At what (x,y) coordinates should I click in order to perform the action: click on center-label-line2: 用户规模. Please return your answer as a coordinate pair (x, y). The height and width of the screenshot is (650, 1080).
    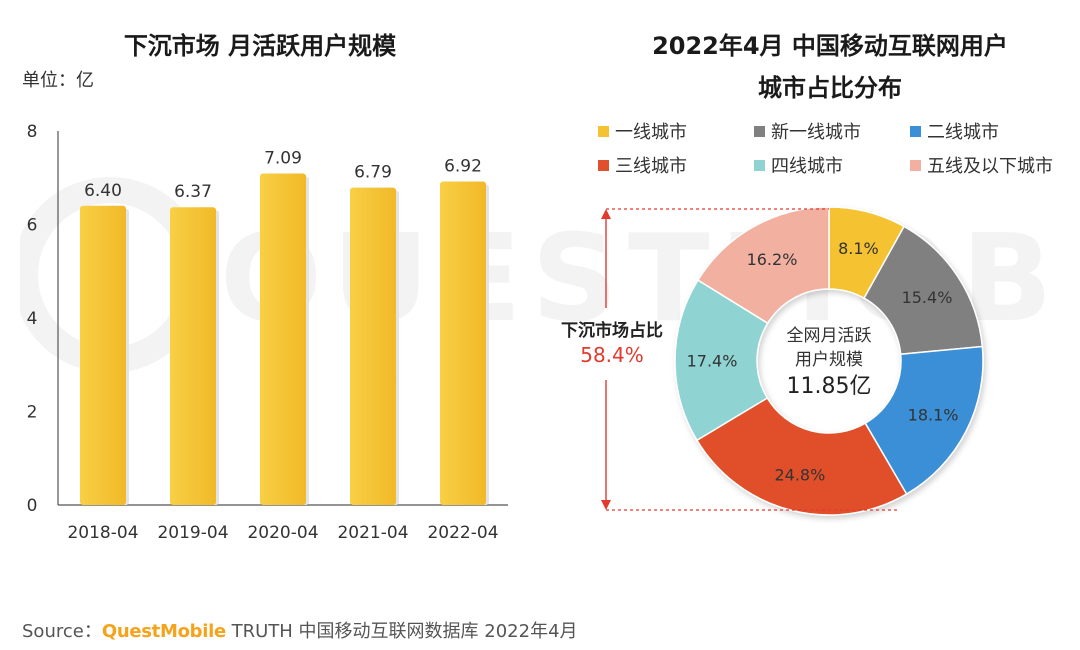
    Looking at the image, I should click on (829, 360).